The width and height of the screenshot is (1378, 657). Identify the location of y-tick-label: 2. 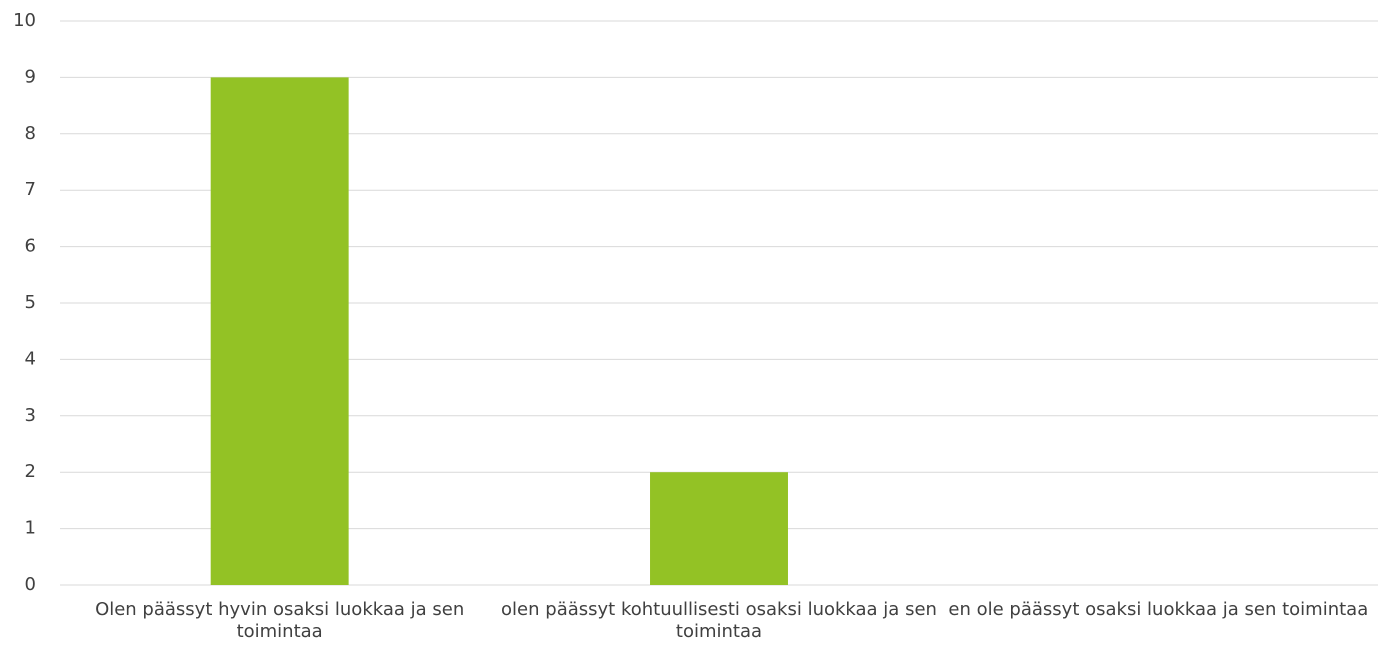
(30, 471).